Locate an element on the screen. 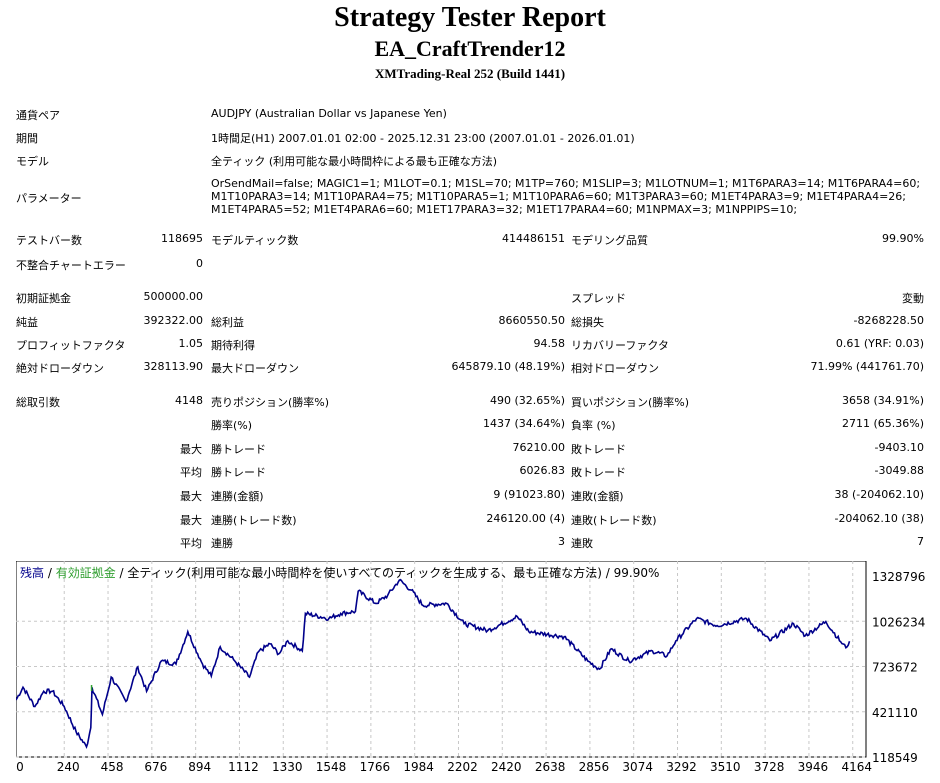 This screenshot has height=783, width=940. stat-label: 連敗(トレード数) is located at coordinates (614, 520).